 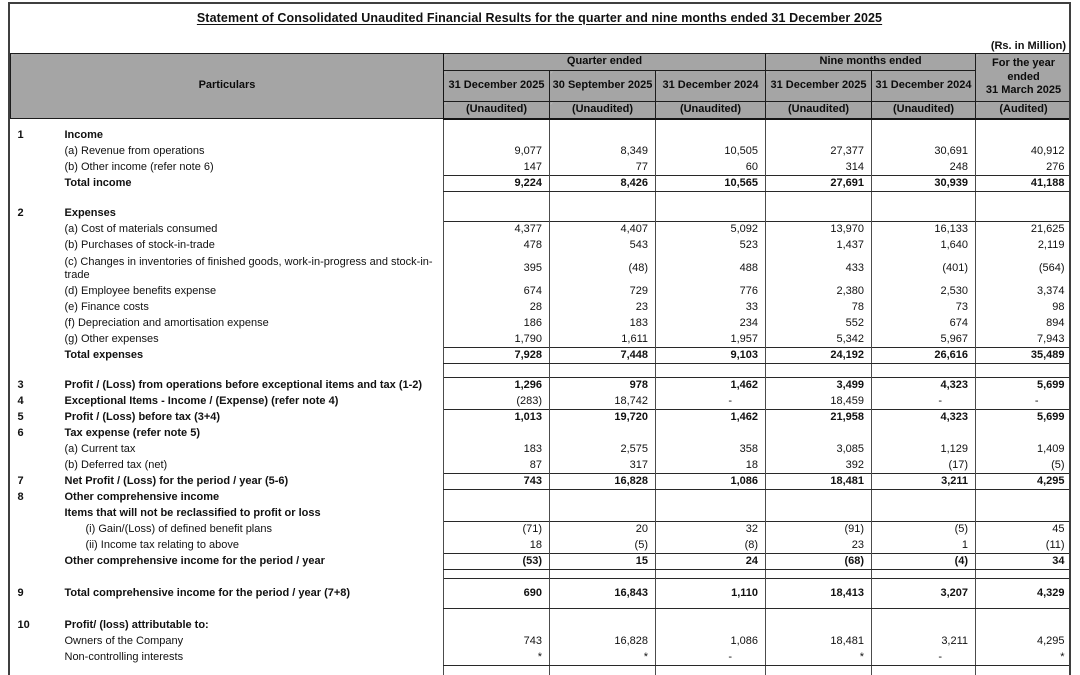 I want to click on period-header-q2: 30 September 2025, so click(x=602, y=86).